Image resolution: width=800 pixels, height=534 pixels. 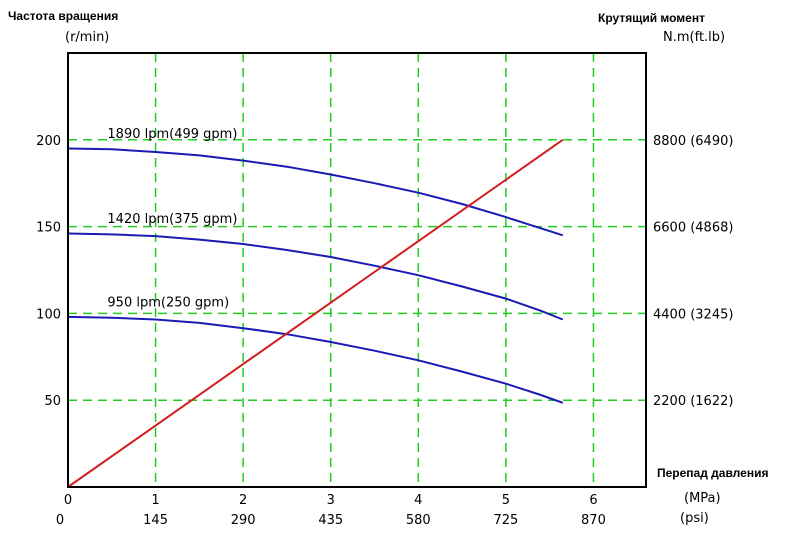 I want to click on x-tick-label-mpa: 3, so click(x=331, y=500).